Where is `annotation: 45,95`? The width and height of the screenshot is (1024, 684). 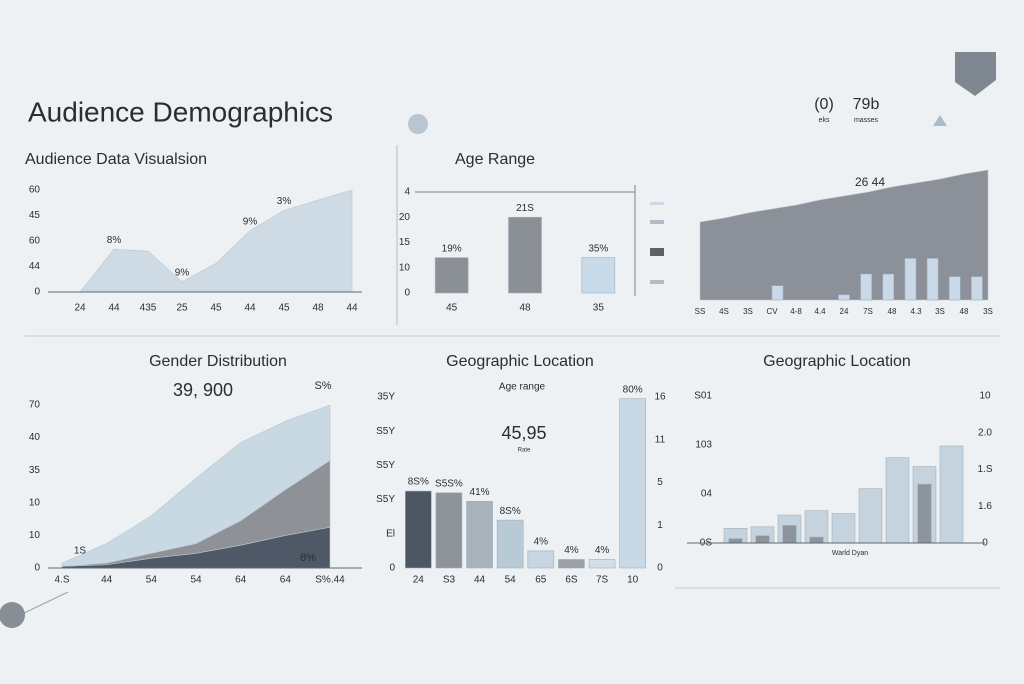
annotation: 45,95 is located at coordinates (523, 433).